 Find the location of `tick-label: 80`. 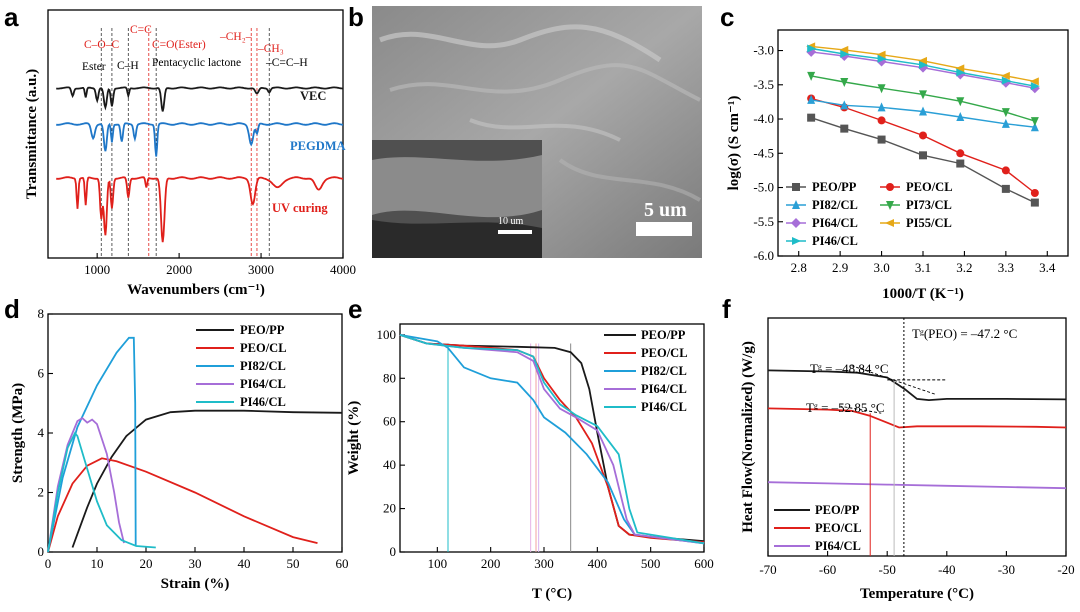

tick-label: 80 is located at coordinates (389, 377).